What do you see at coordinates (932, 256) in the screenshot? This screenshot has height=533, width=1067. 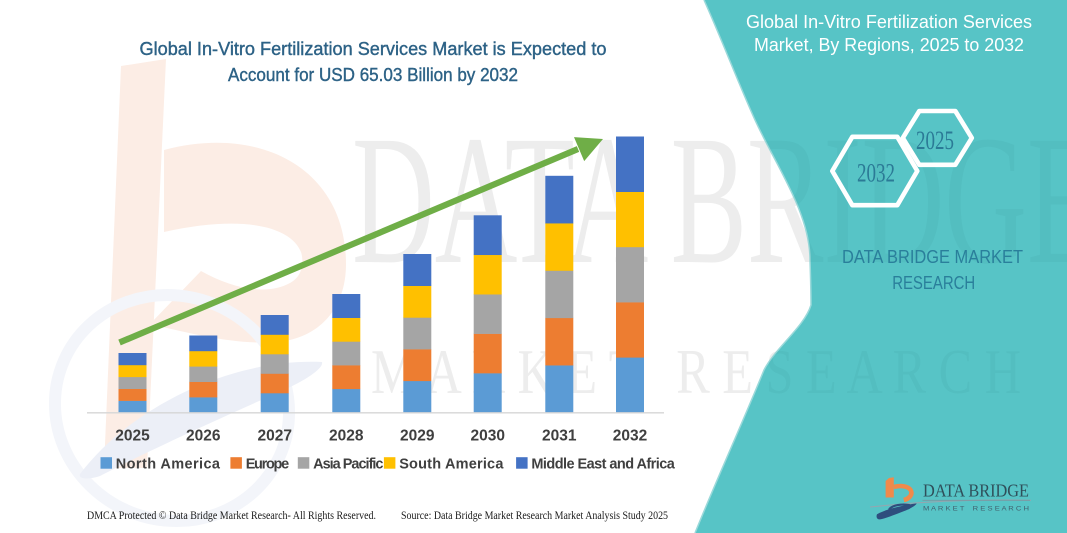 I see `svg-text: DATA BRIDGE MARKET` at bounding box center [932, 256].